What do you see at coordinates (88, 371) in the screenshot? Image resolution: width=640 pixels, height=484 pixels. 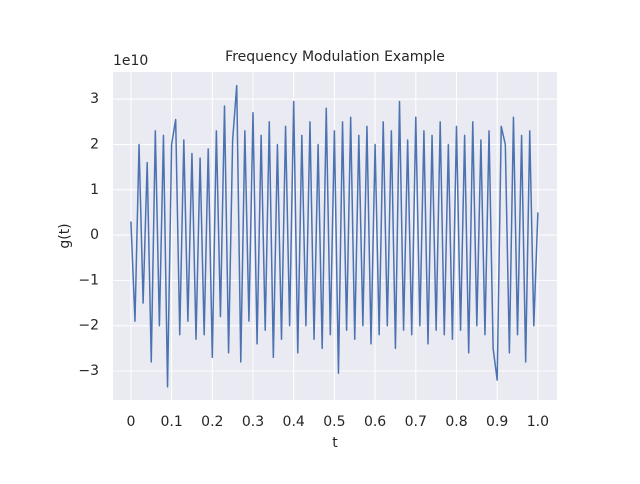 I see `y-tick-label: −3` at bounding box center [88, 371].